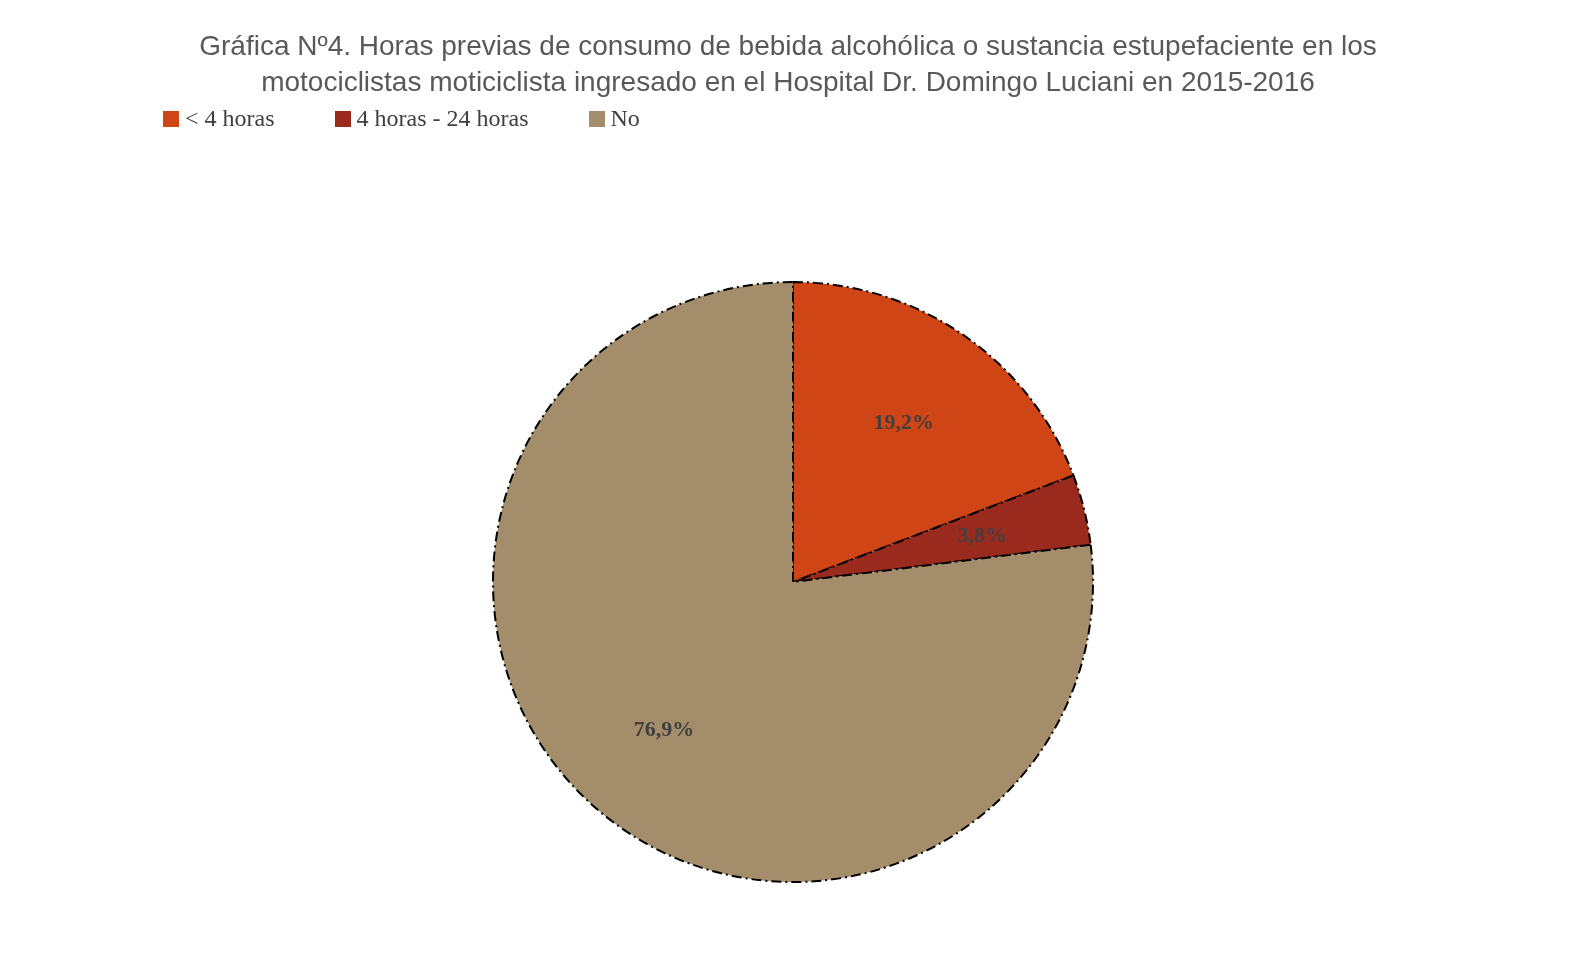 This screenshot has width=1588, height=974. Describe the element at coordinates (442, 118) in the screenshot. I see `legend-label: 4 horas - 24 horas` at that location.